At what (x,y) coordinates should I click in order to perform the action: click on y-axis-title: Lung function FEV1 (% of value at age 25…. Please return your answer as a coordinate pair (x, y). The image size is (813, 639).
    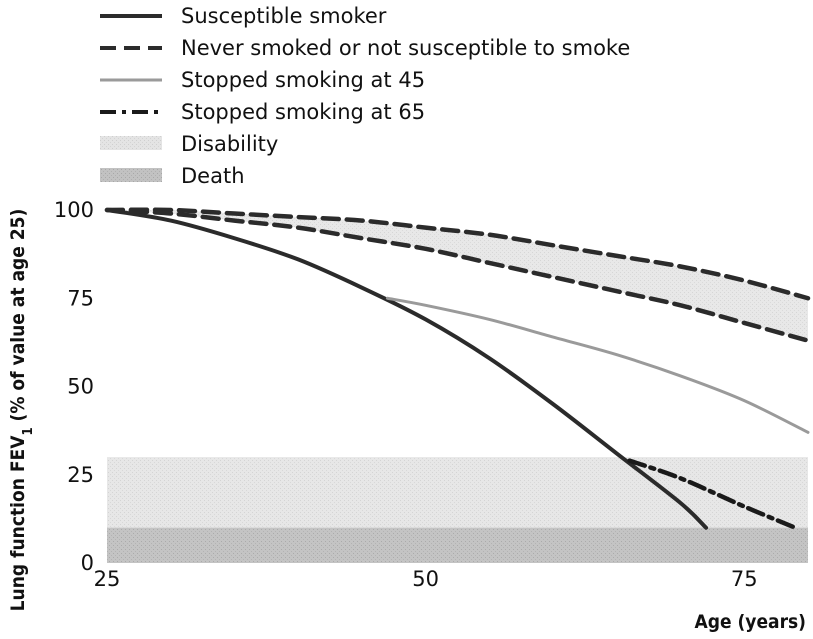
    Looking at the image, I should click on (21, 410).